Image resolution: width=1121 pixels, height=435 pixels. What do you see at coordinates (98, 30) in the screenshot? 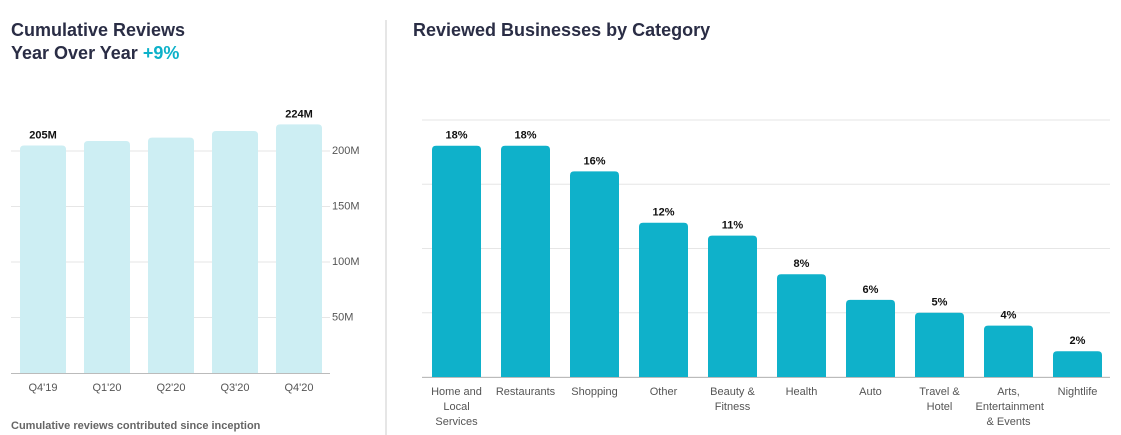
I see `left-title: Cumulative Reviews` at bounding box center [98, 30].